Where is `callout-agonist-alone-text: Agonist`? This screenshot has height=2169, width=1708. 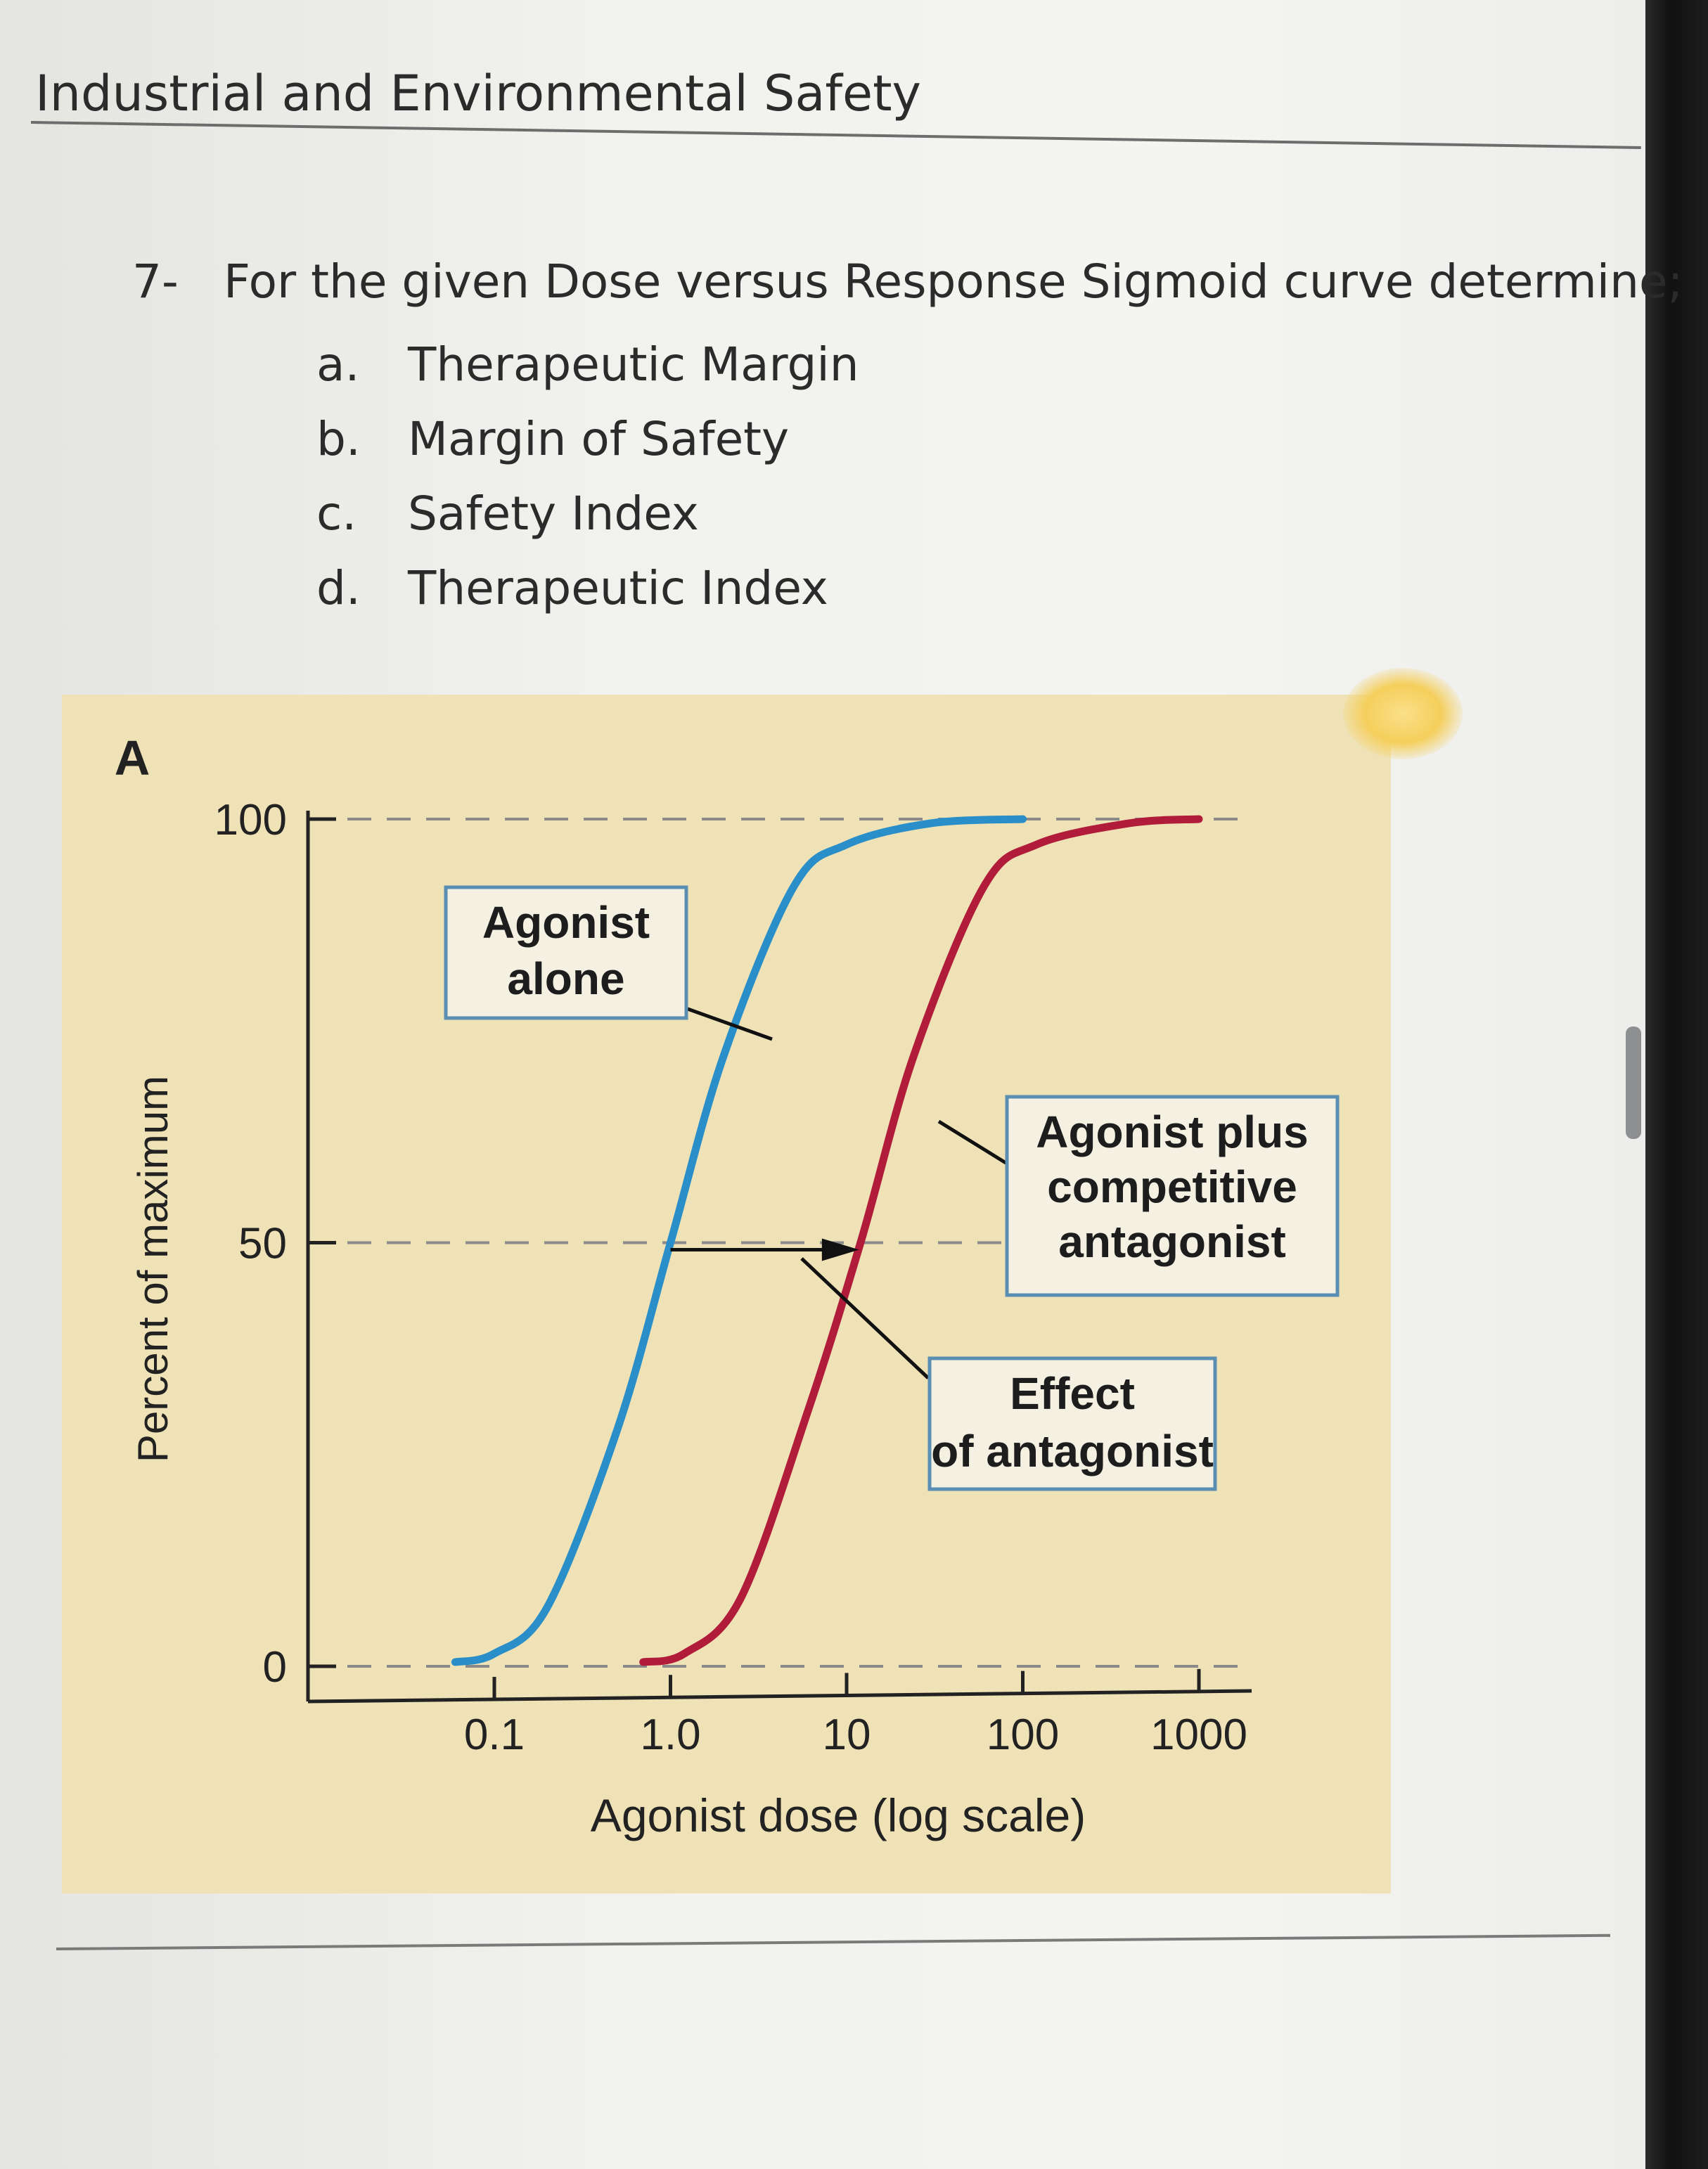
callout-agonist-alone-text: Agonist is located at coordinates (566, 923).